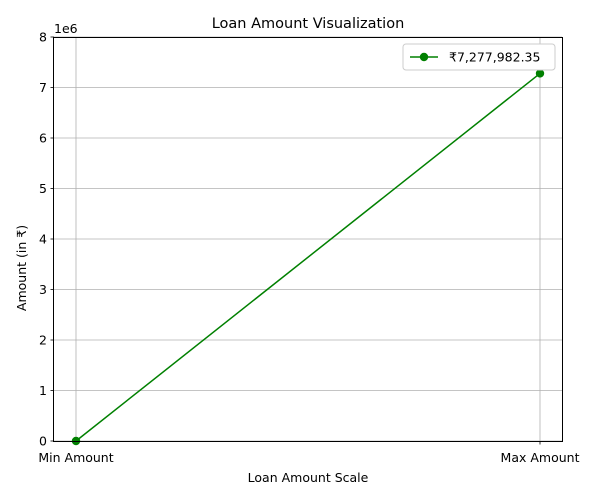 The image size is (600, 500). I want to click on legend: ₹7,277,982.35, so click(479, 57).